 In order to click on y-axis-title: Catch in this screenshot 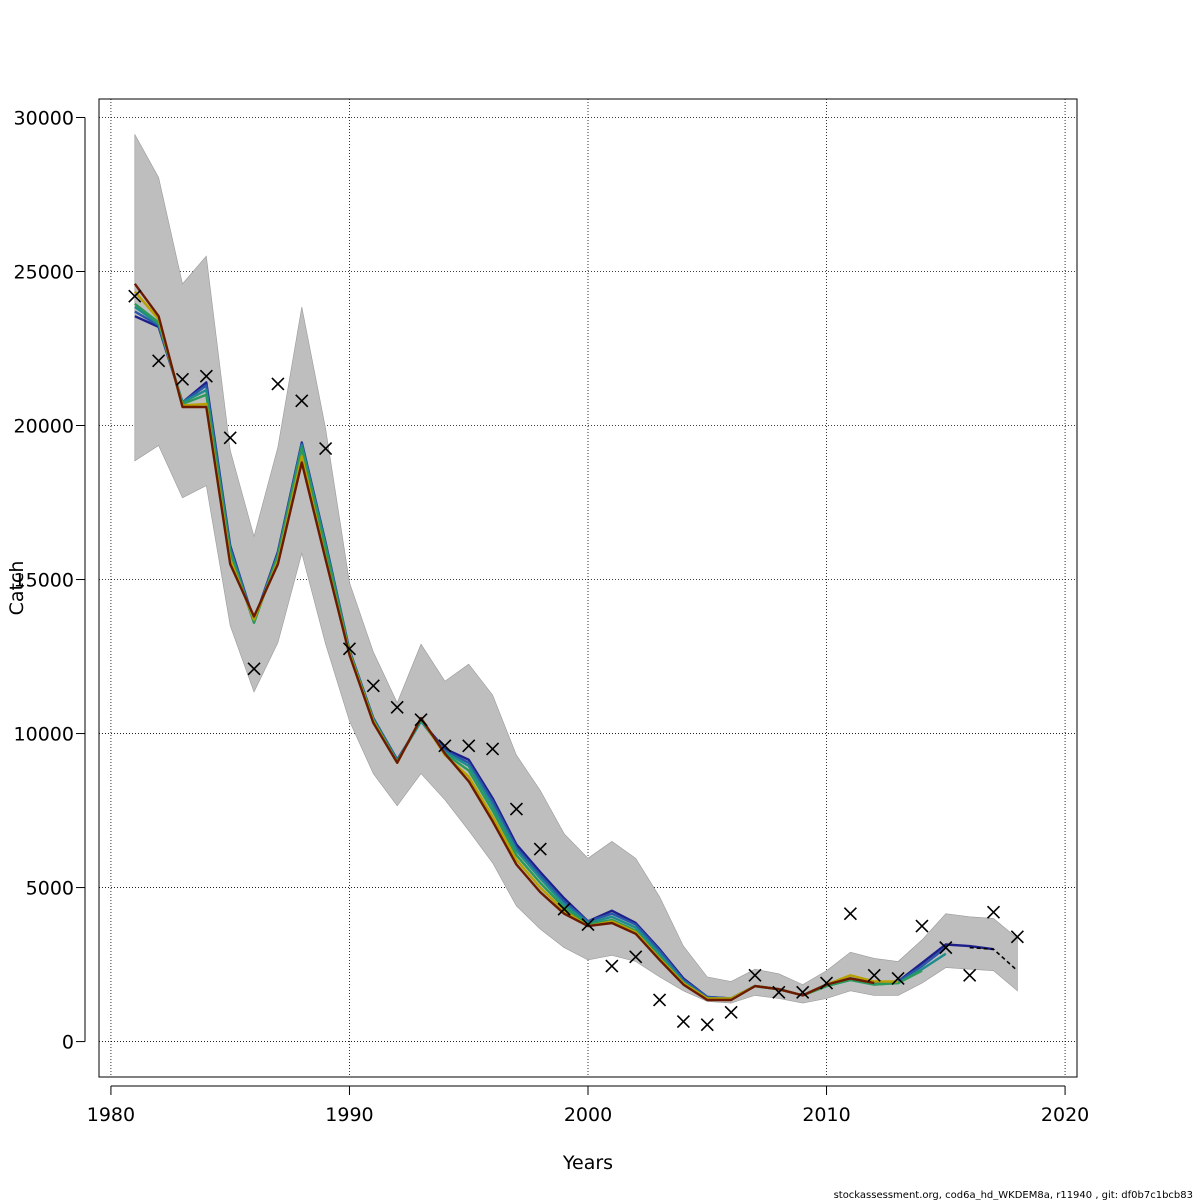, I will do `click(17, 588)`.